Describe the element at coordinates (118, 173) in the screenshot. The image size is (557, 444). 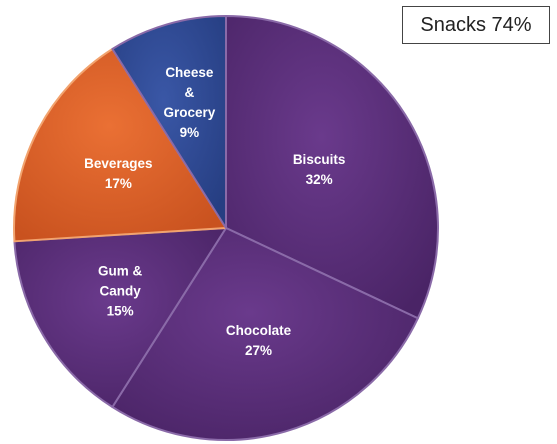
I see `slice-label-beverages: Beverages 17%` at that location.